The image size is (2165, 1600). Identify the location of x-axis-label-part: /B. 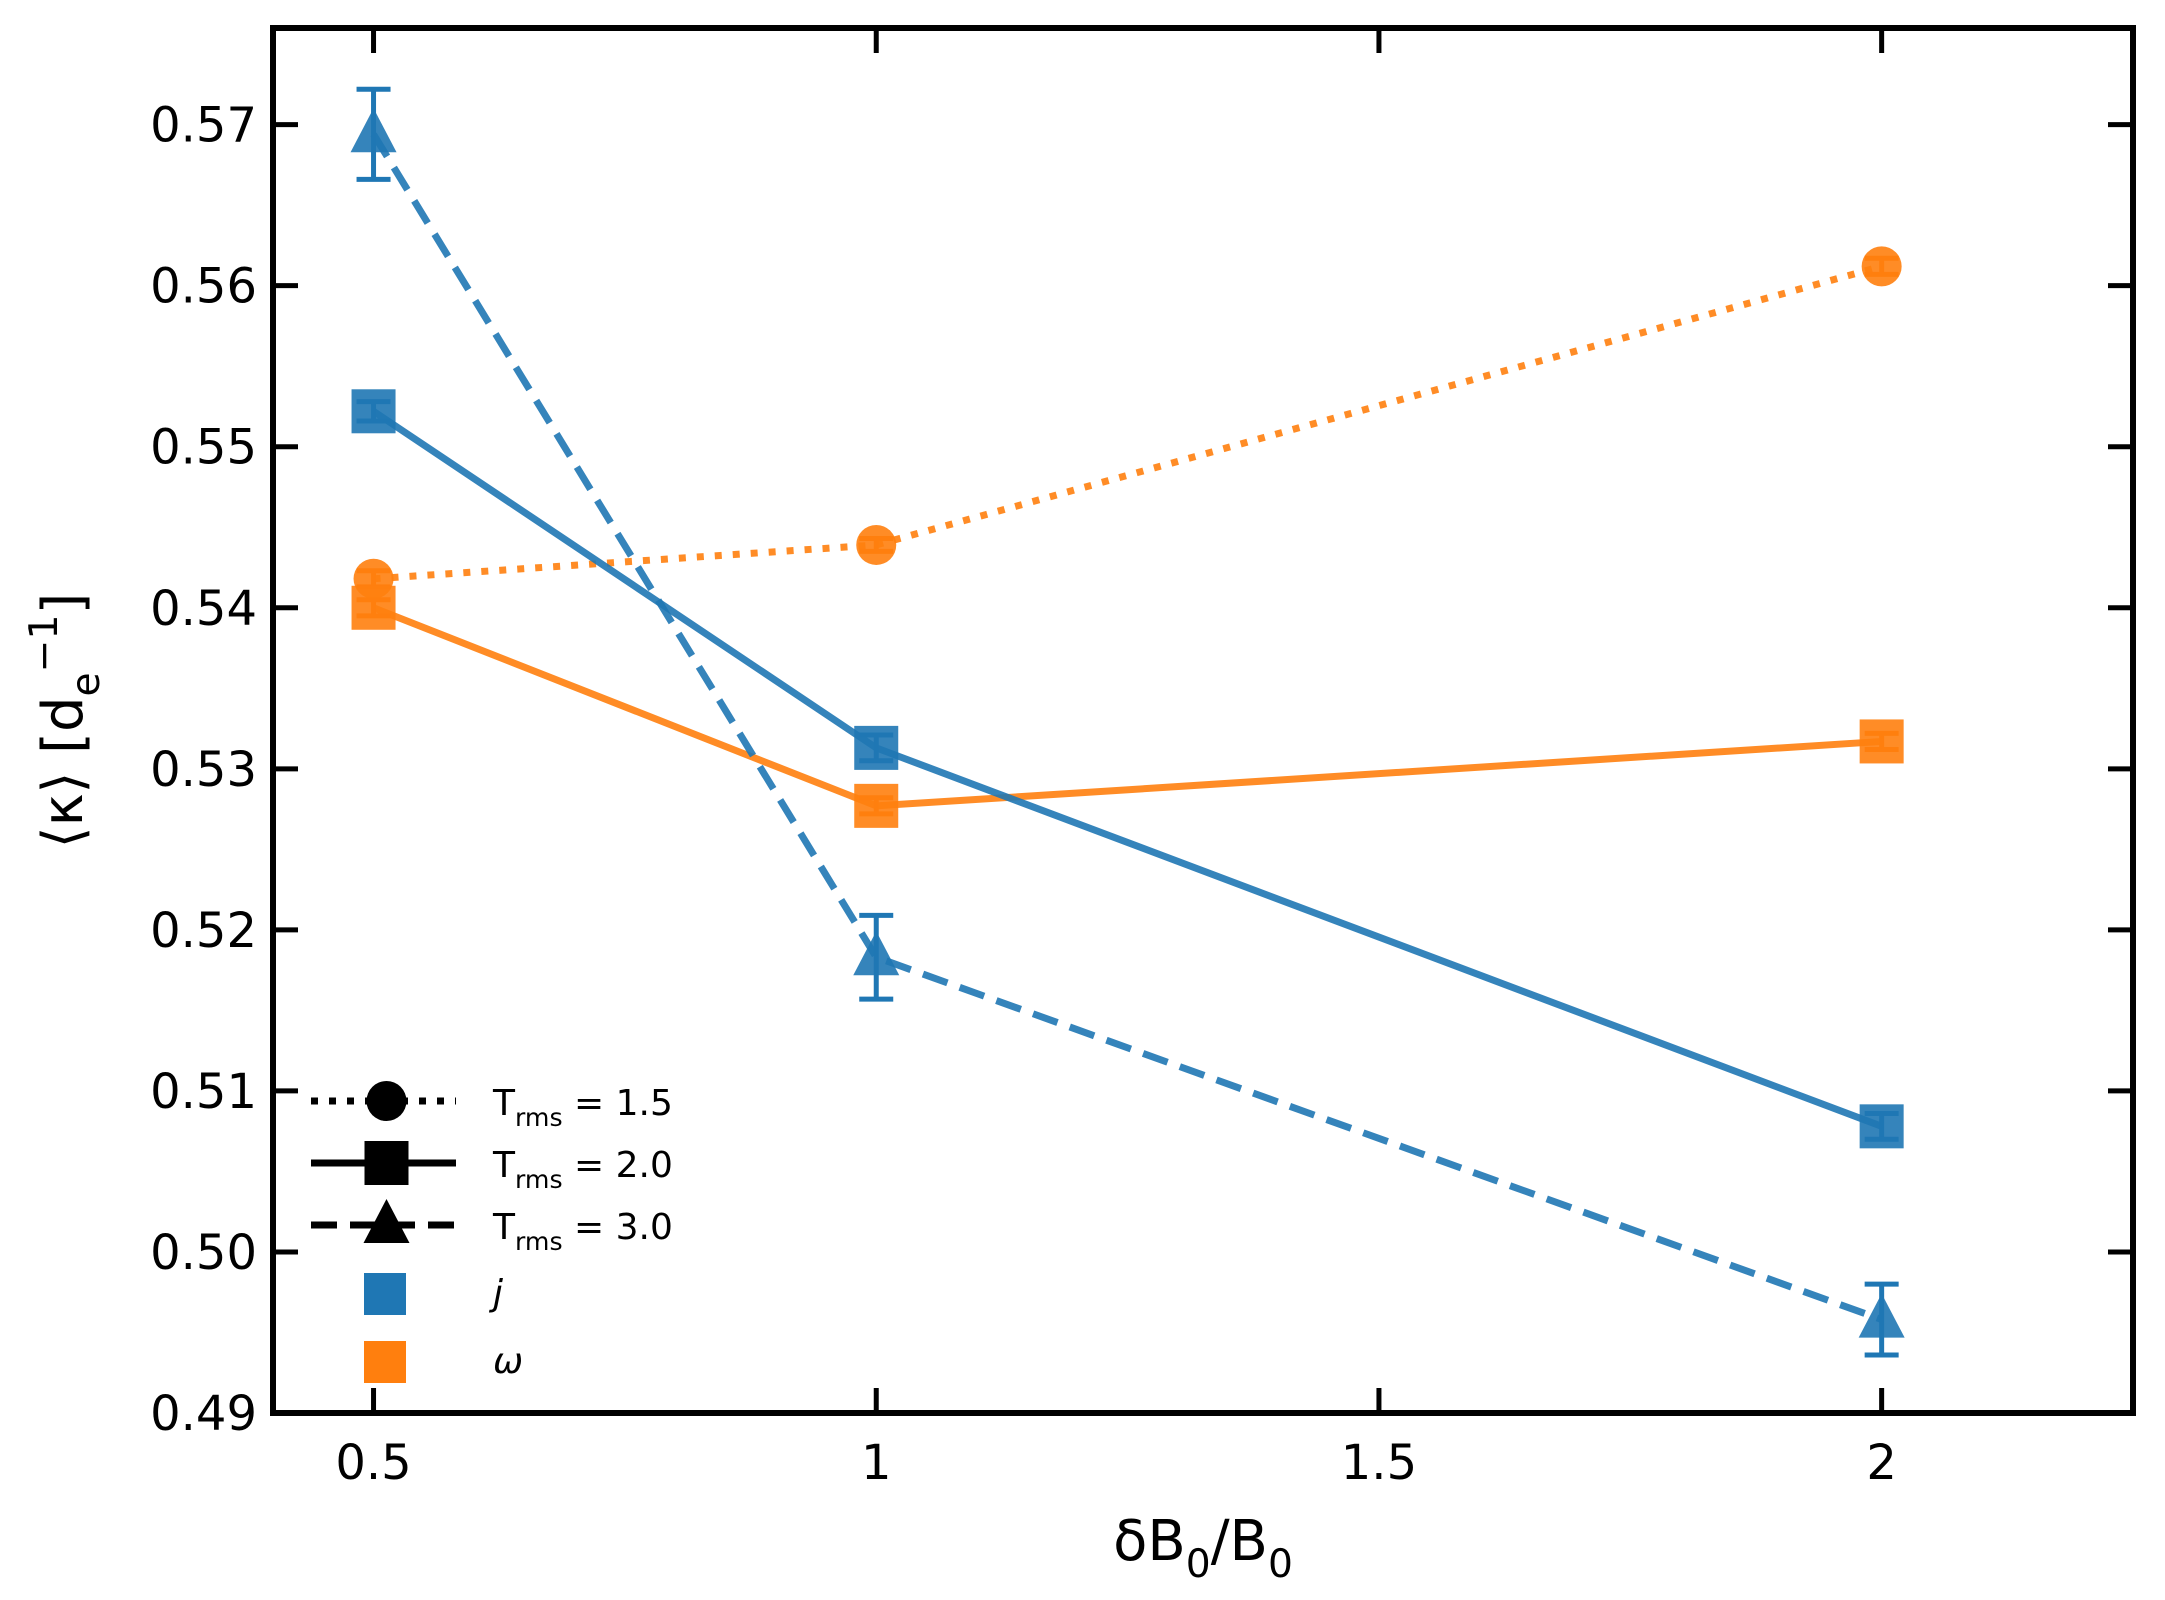
(1239, 1541).